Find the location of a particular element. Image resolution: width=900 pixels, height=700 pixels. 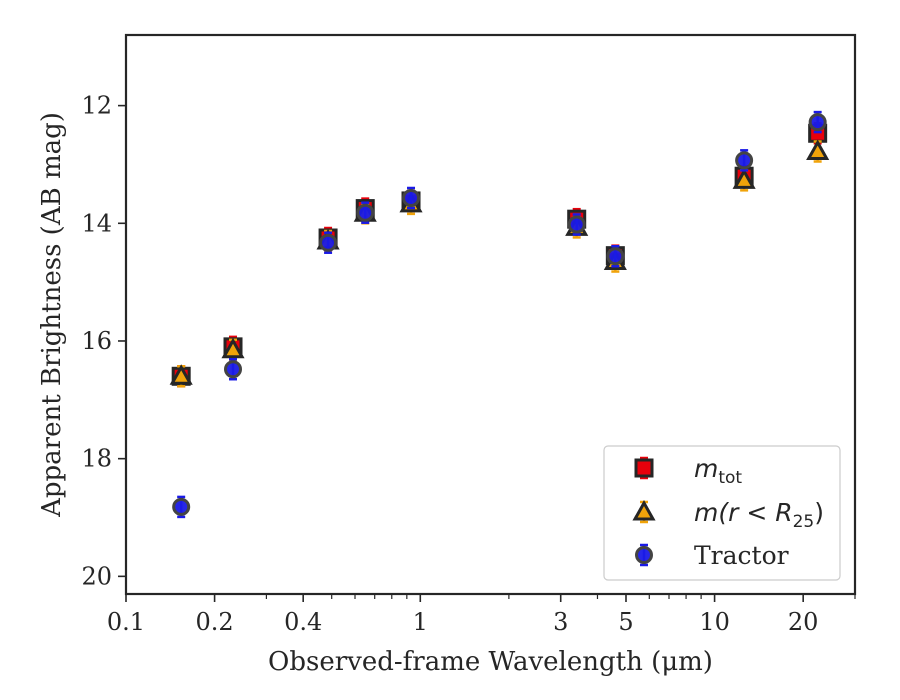

x-tick-label: 3 is located at coordinates (560, 622).